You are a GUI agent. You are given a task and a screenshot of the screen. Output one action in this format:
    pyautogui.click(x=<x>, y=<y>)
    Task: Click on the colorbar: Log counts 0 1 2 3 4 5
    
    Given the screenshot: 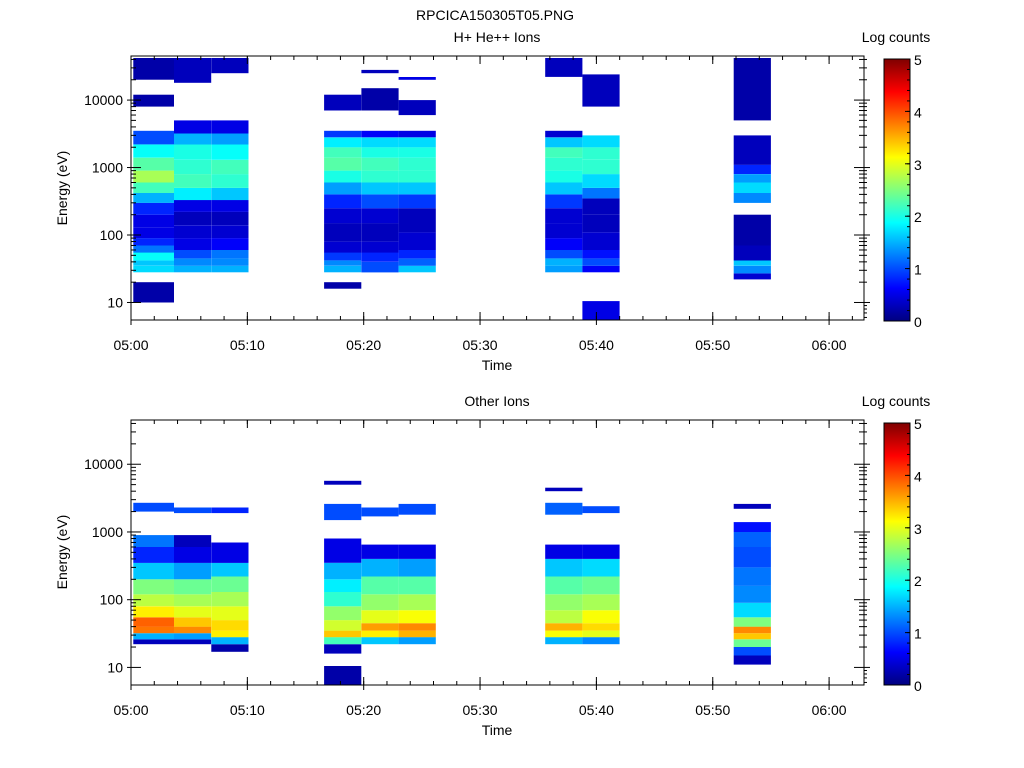 What is the action you would take?
    pyautogui.click(x=896, y=543)
    